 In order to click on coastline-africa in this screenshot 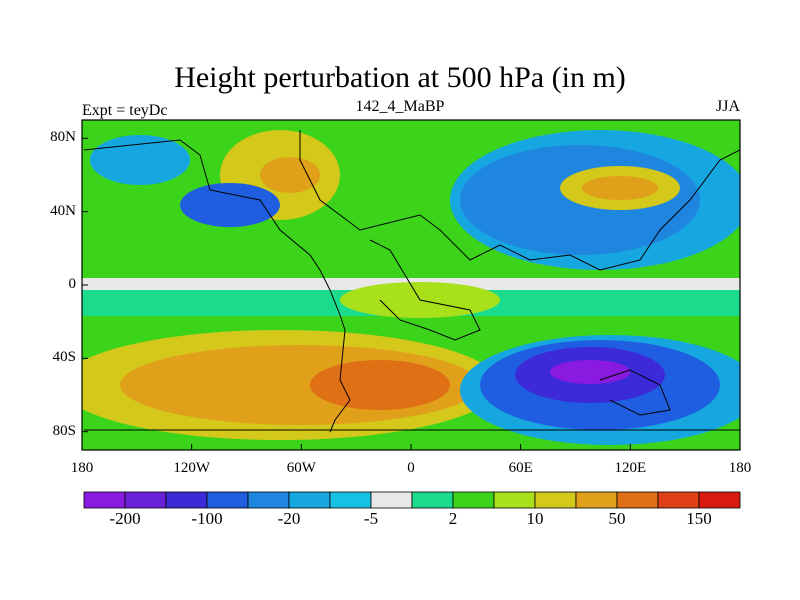, I will do `click(425, 290)`.